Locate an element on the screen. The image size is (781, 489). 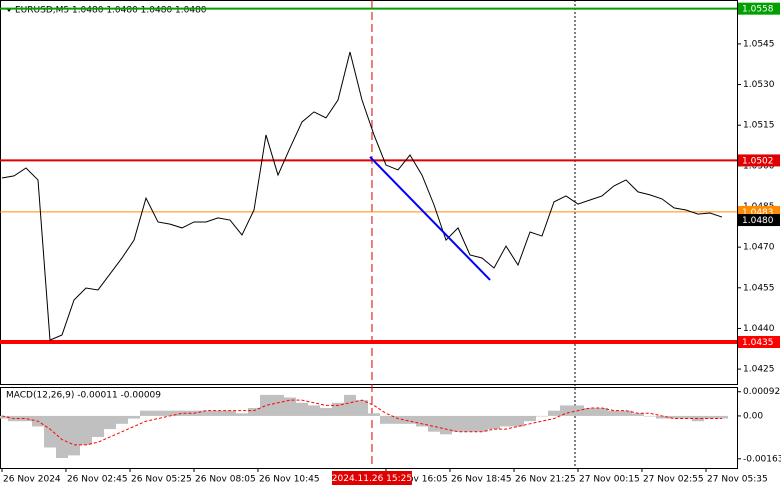
level-label: 1.0502 is located at coordinates (758, 161).